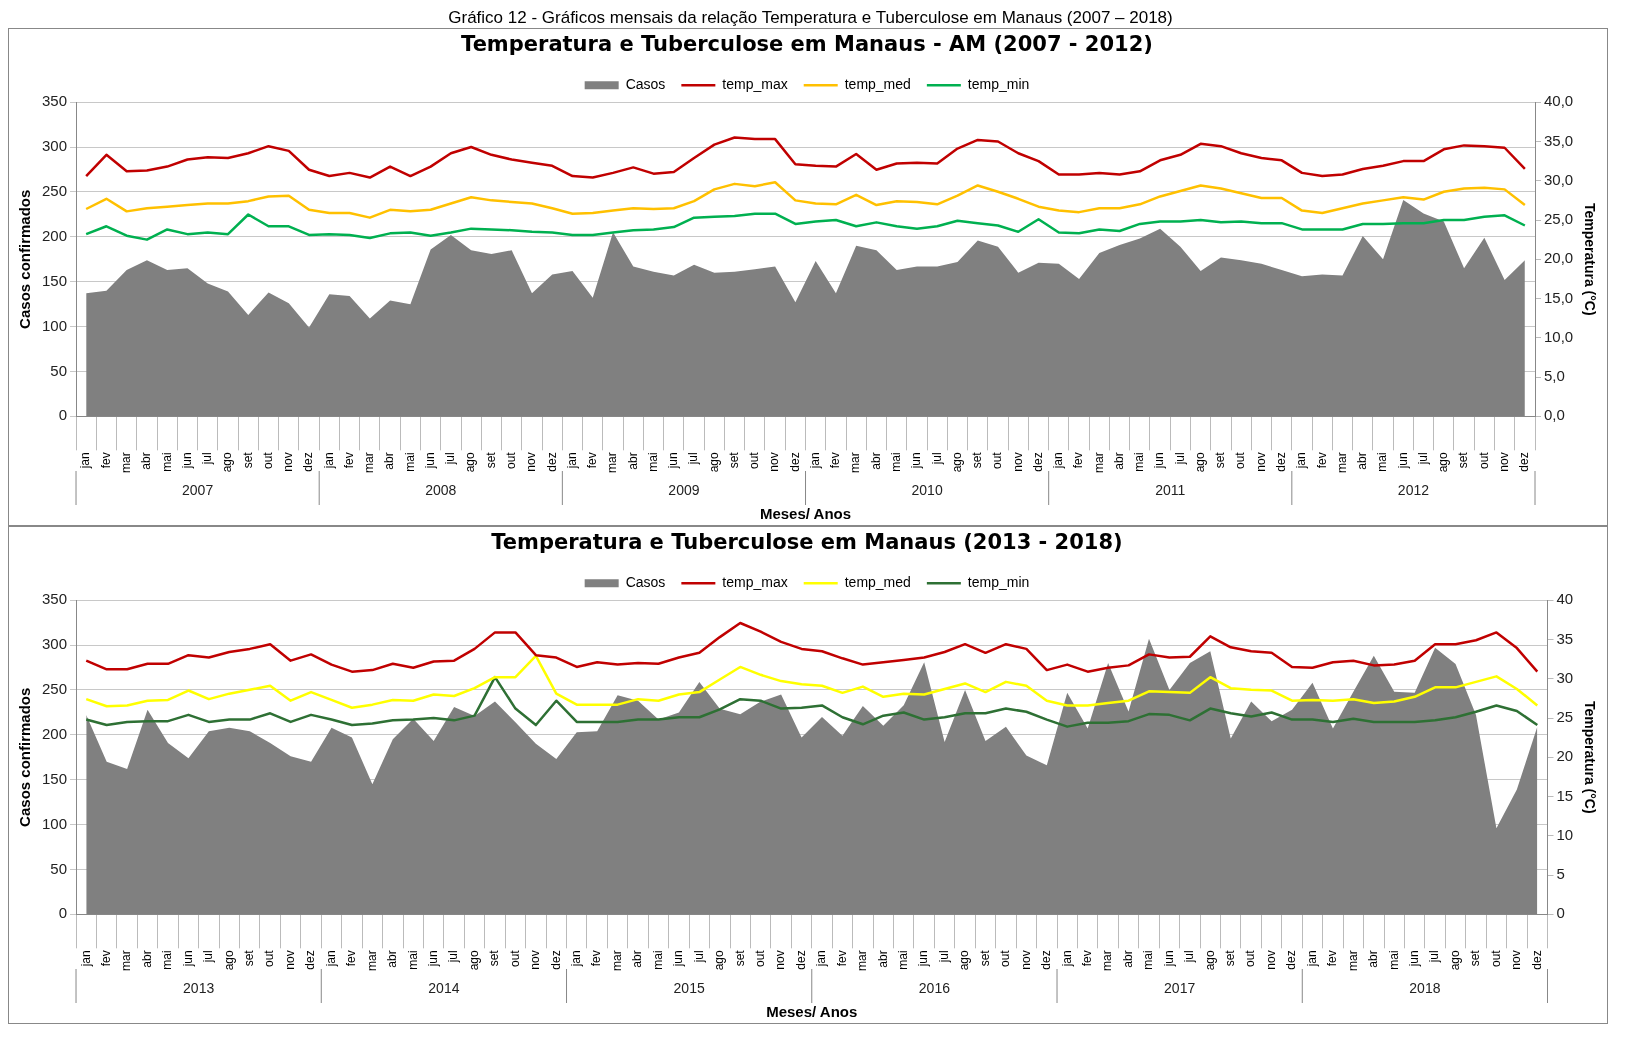 The width and height of the screenshot is (1625, 1037). What do you see at coordinates (1565, 599) in the screenshot?
I see `y2-tick-label: 40` at bounding box center [1565, 599].